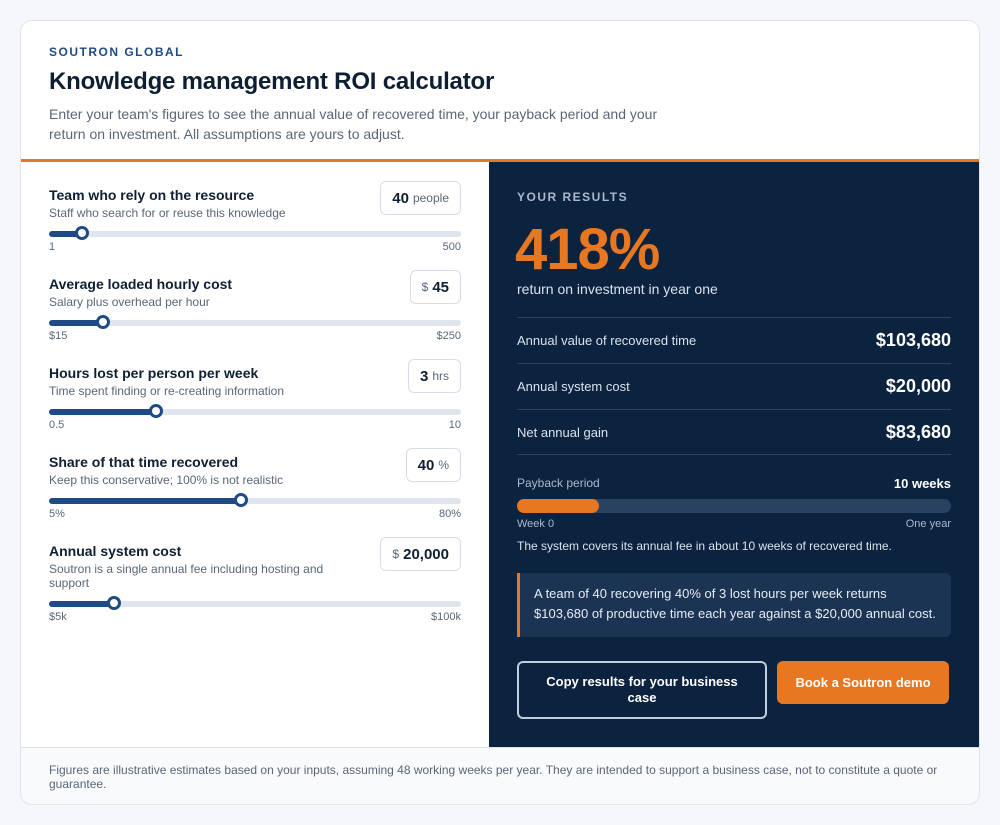 The height and width of the screenshot is (825, 1000). What do you see at coordinates (617, 289) in the screenshot?
I see `roi-caption: return on investment in year one` at bounding box center [617, 289].